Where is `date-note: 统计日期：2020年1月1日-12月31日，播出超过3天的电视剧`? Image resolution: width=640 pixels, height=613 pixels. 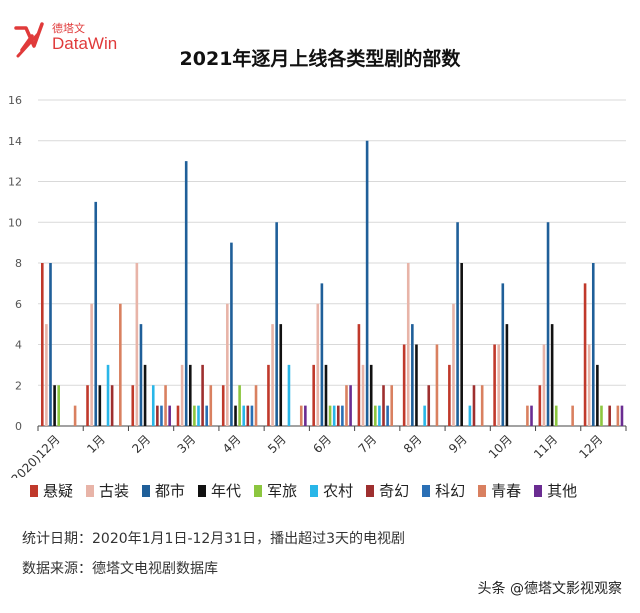
date-note: 统计日期：2020年1月1日-12月31日，播出超过3天的电视剧 is located at coordinates (214, 539).